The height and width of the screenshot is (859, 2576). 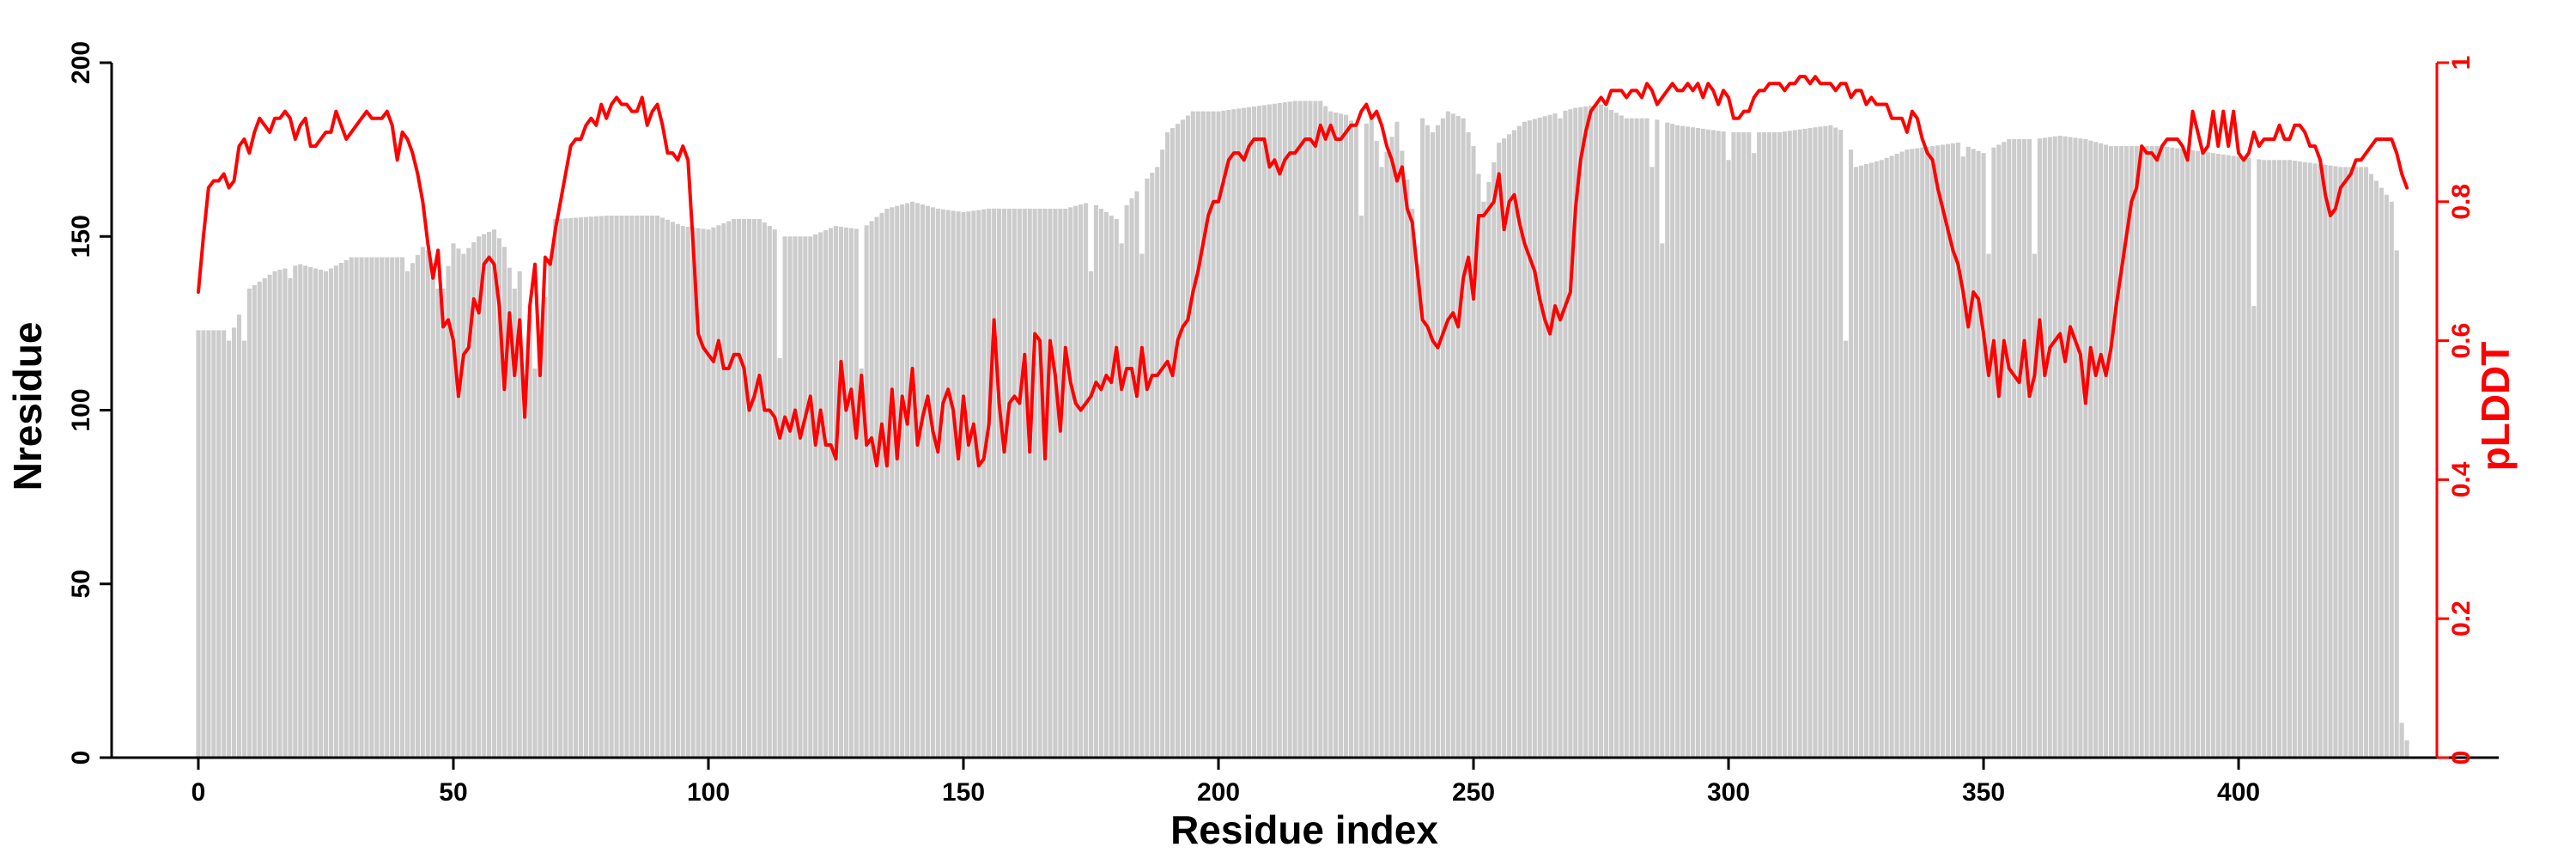 I want to click on right-y-tick-label: 0.8, so click(x=2462, y=202).